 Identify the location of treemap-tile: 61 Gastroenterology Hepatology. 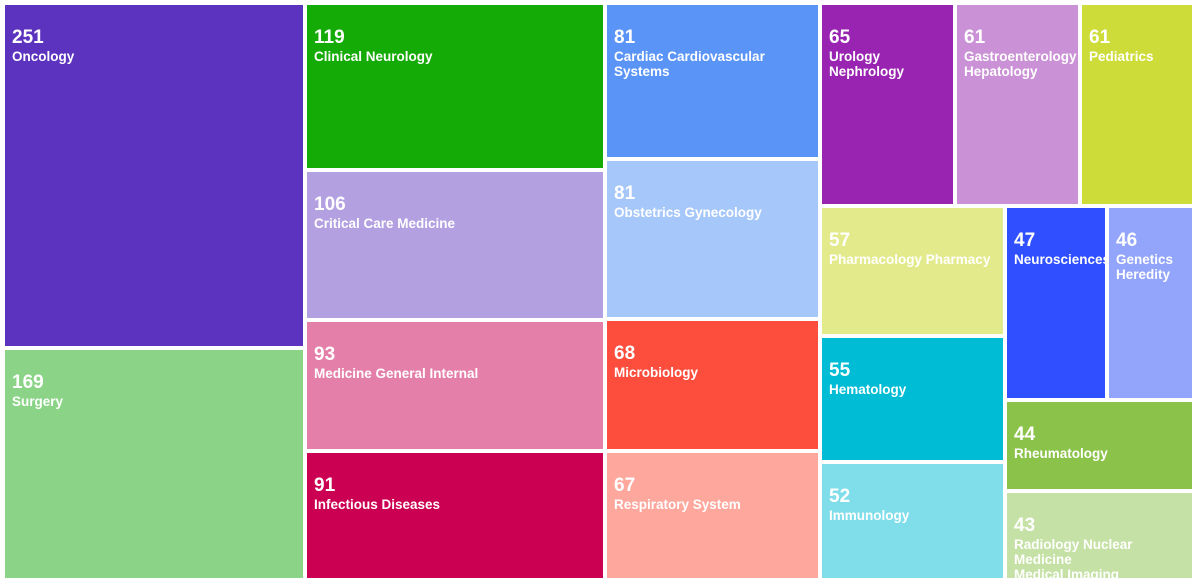
(1017, 104).